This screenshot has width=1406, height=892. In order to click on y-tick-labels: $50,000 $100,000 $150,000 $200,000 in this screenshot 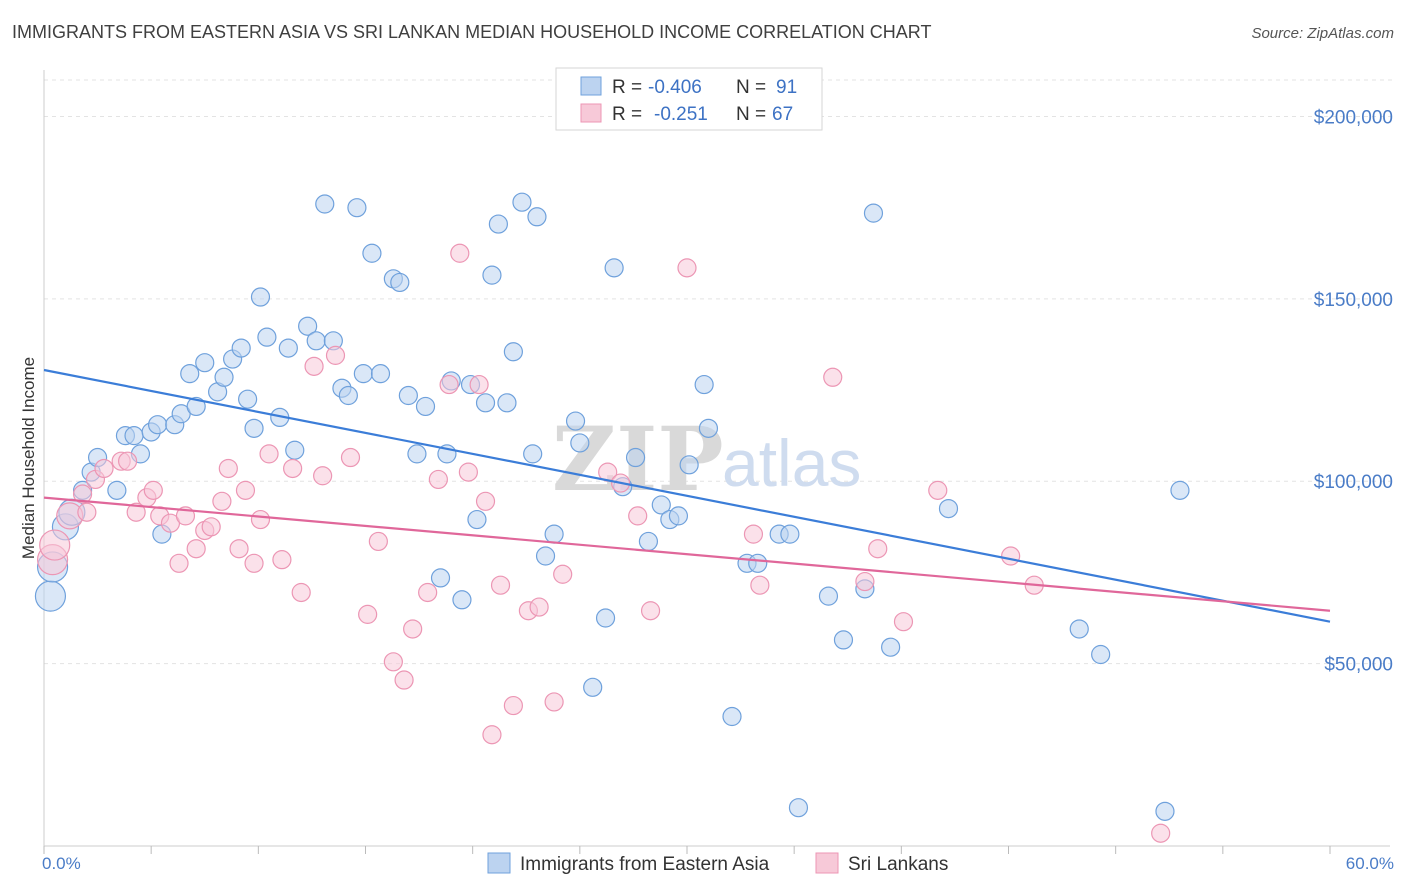, I will do `click(1353, 391)`.